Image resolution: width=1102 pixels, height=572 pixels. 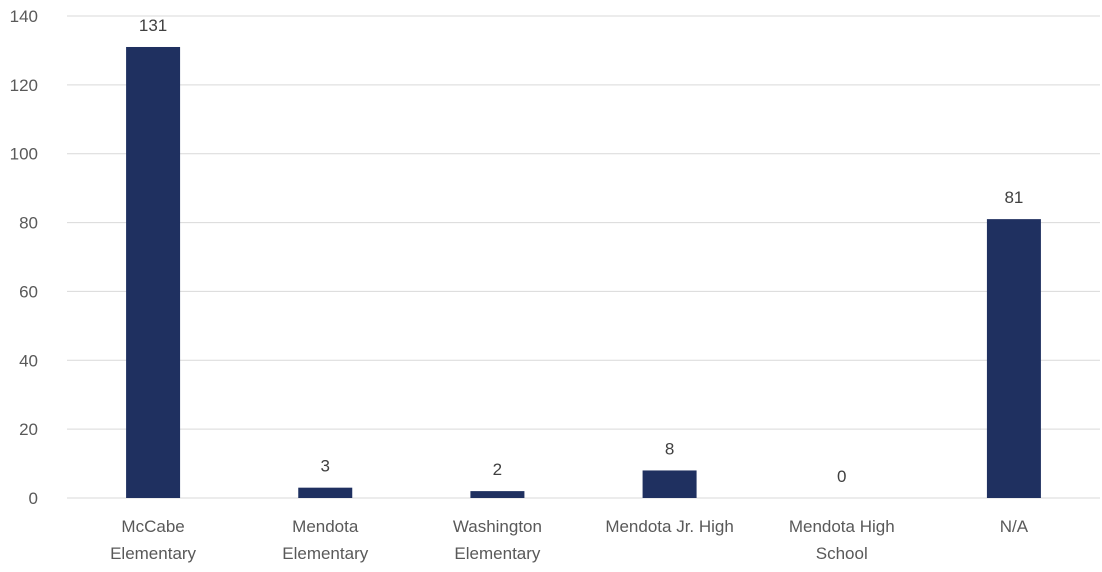 I want to click on data-label: 81, so click(x=1013, y=197).